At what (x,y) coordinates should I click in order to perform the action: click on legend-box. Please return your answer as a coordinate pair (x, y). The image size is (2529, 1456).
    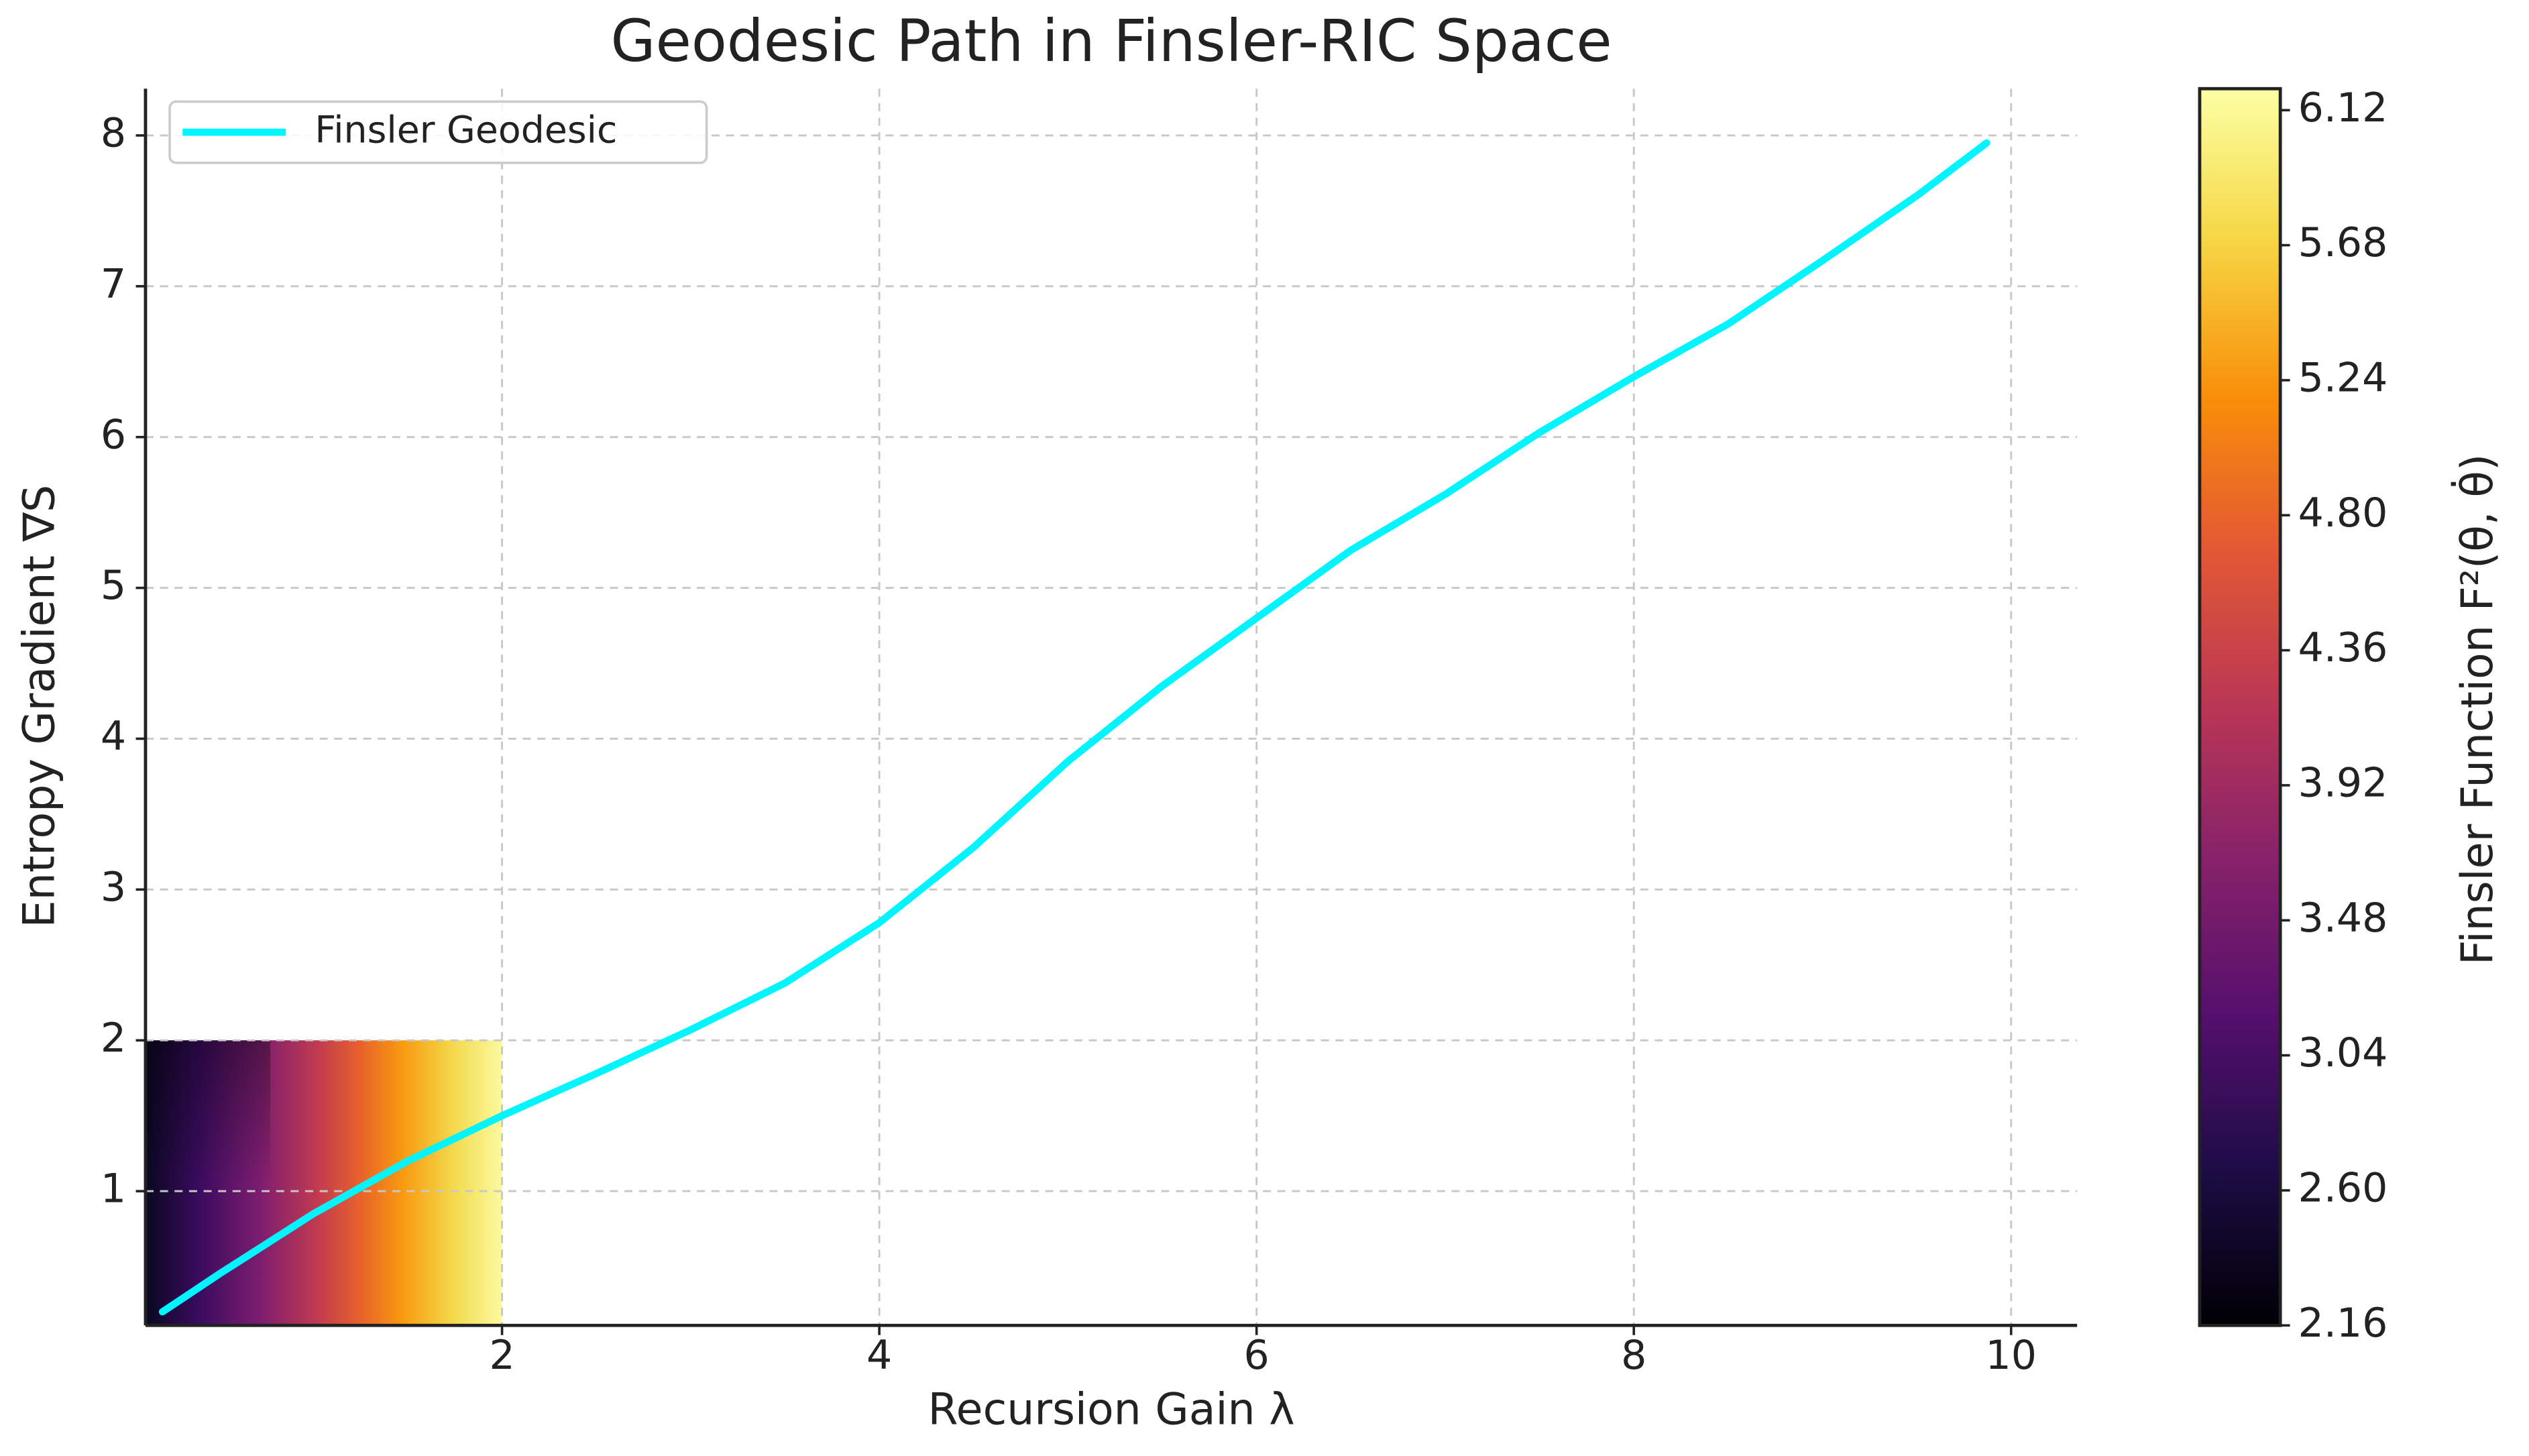
    Looking at the image, I should click on (438, 132).